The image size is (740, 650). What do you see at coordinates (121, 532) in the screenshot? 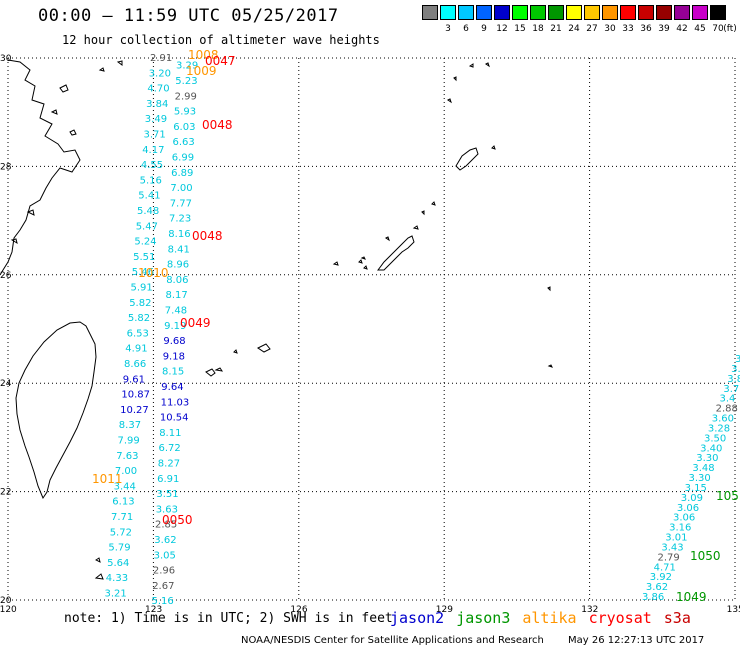
I see `wave-height-label: 5.72` at bounding box center [121, 532].